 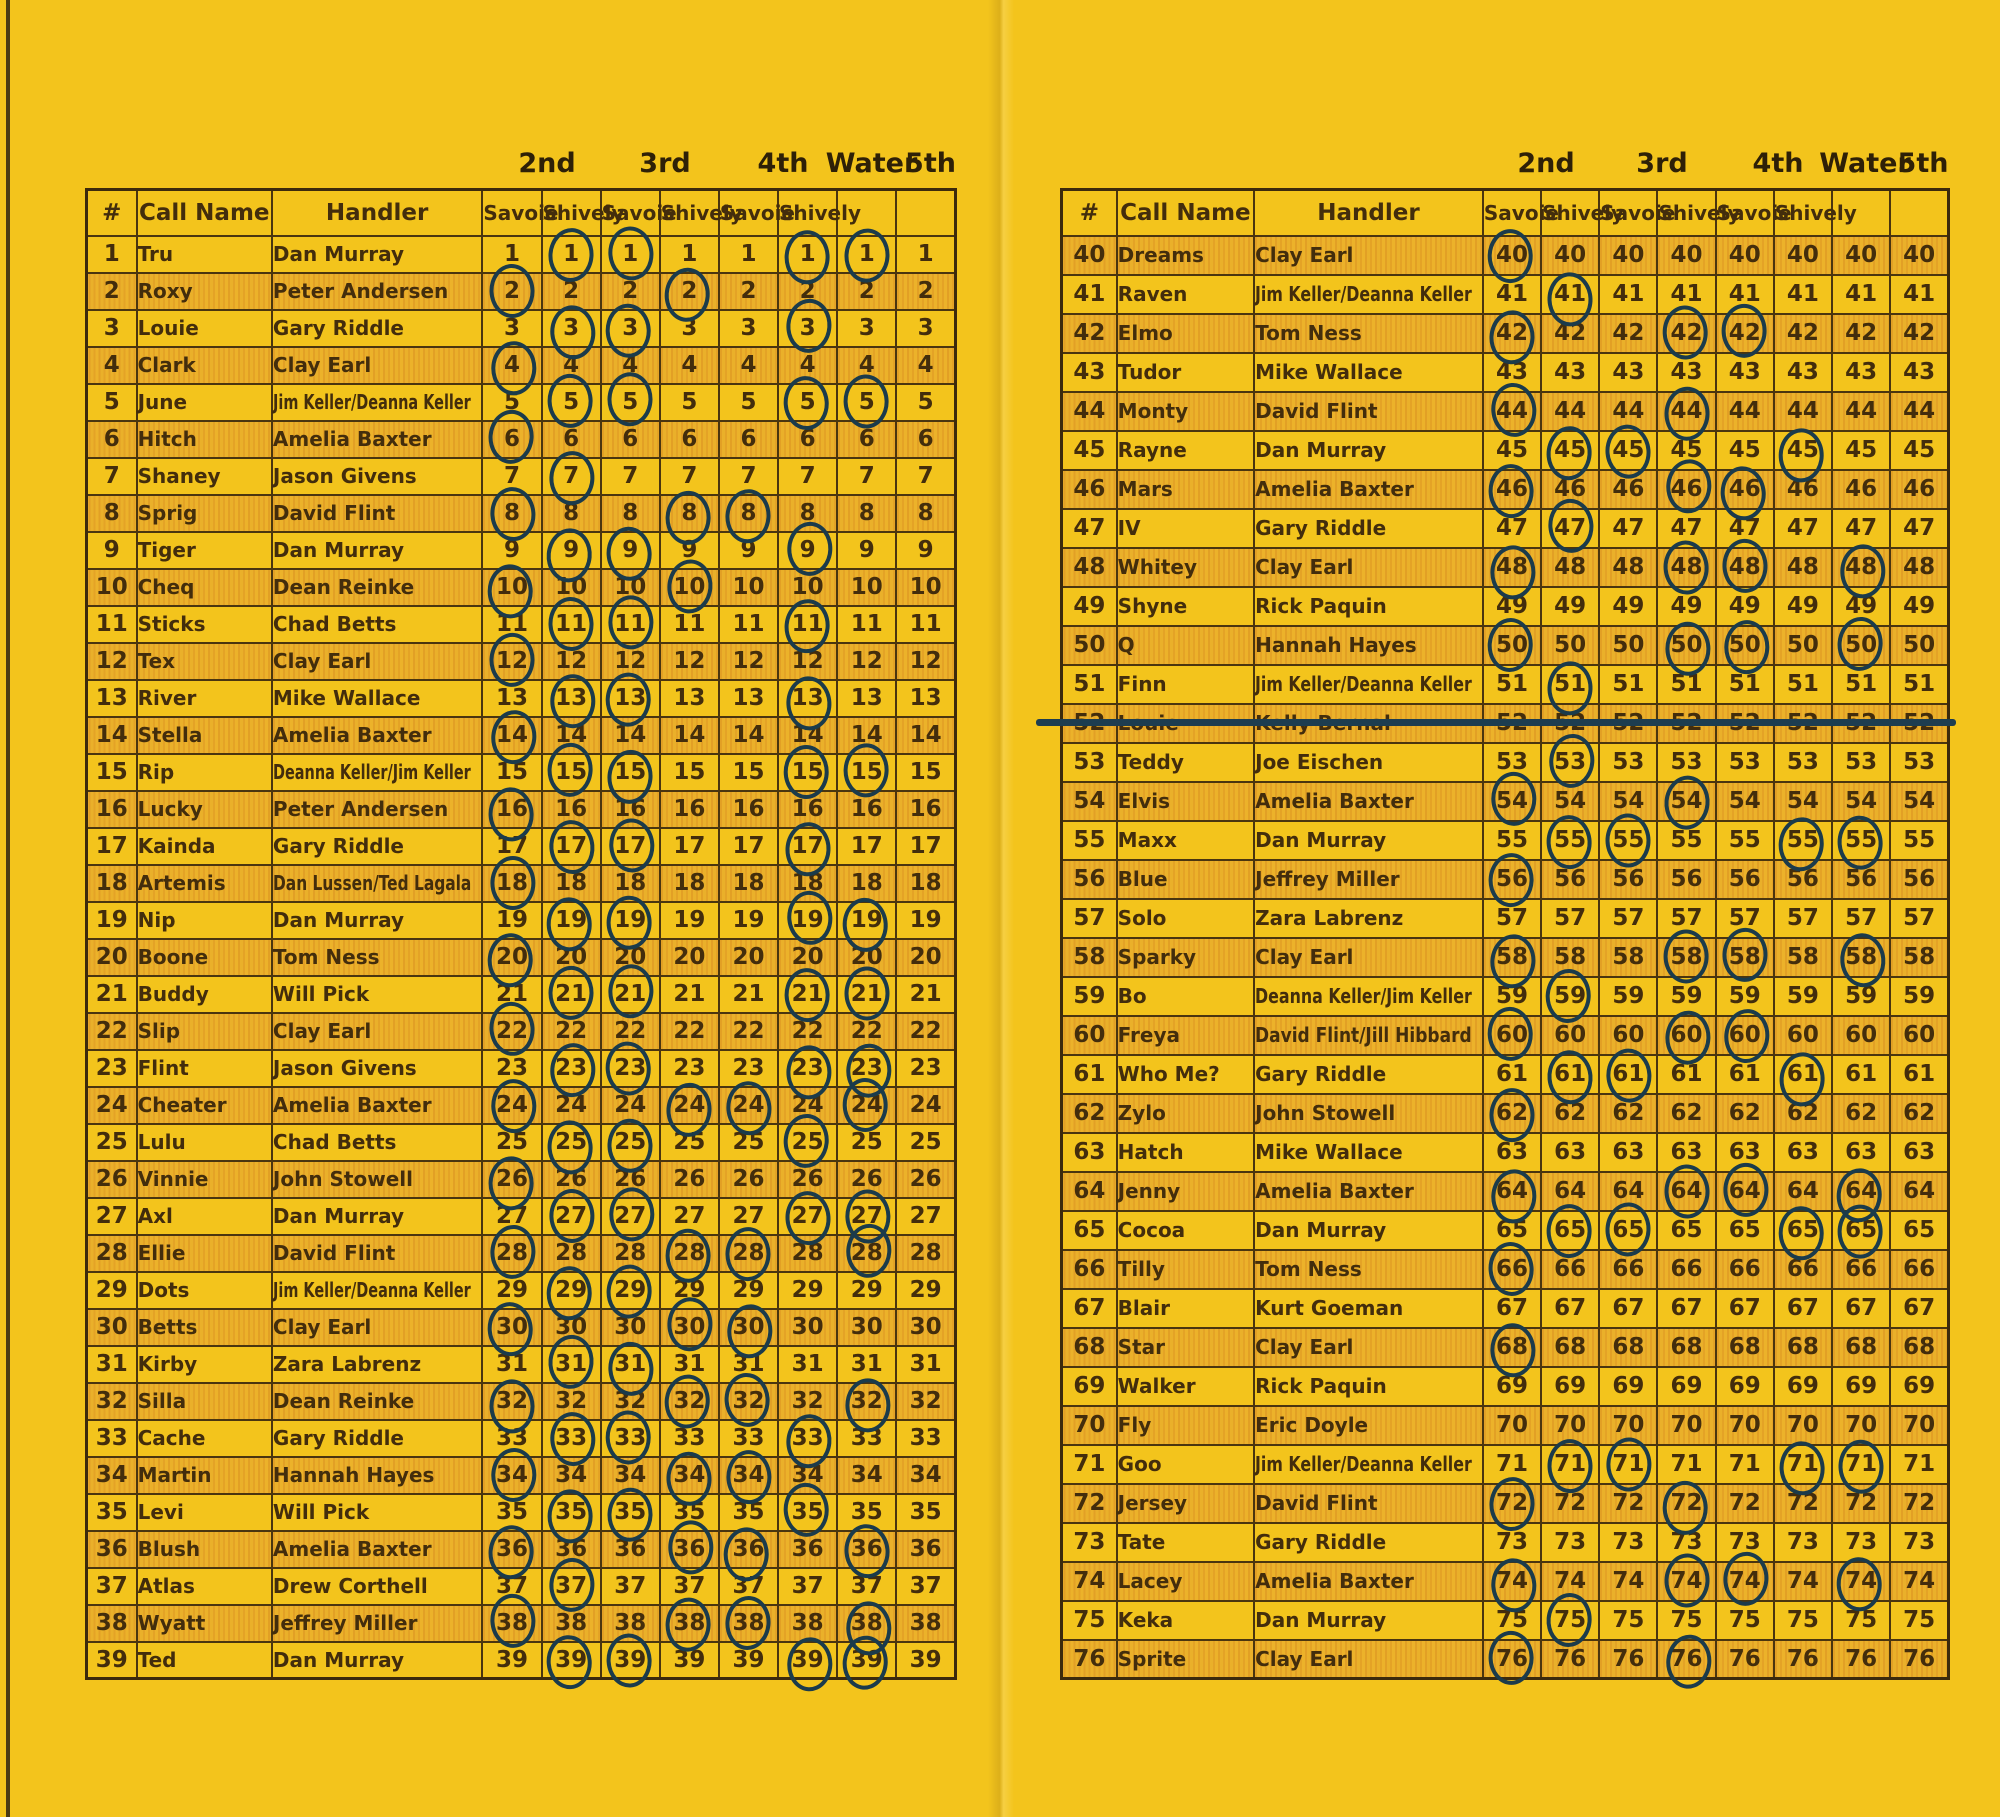 I want to click on call-name-cell: Monty, so click(x=1185, y=411).